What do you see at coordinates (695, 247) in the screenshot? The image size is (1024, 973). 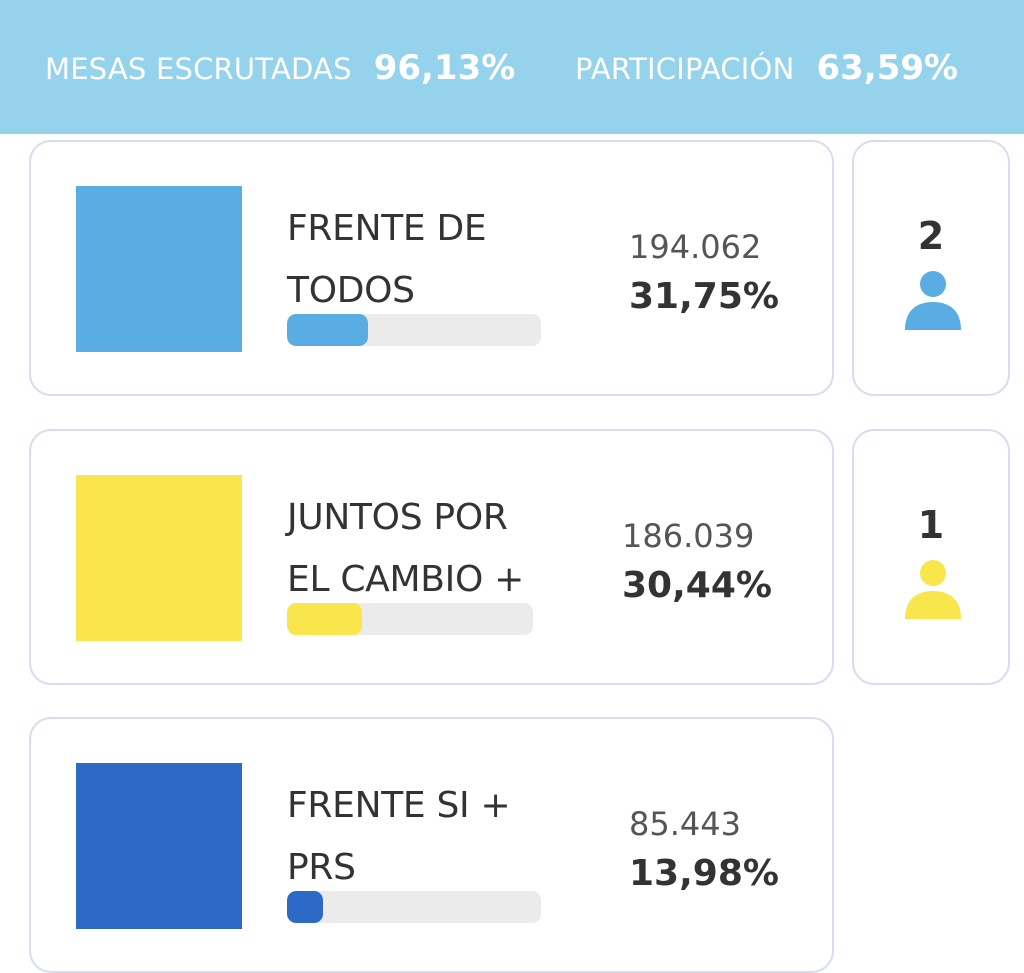 I see `vote-count: 194.062` at bounding box center [695, 247].